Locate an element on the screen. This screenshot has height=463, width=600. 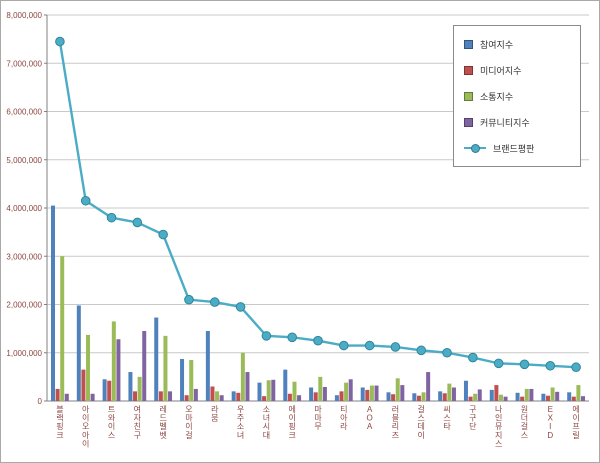
legend-item-communication: 소통지수 is located at coordinates (517, 96).